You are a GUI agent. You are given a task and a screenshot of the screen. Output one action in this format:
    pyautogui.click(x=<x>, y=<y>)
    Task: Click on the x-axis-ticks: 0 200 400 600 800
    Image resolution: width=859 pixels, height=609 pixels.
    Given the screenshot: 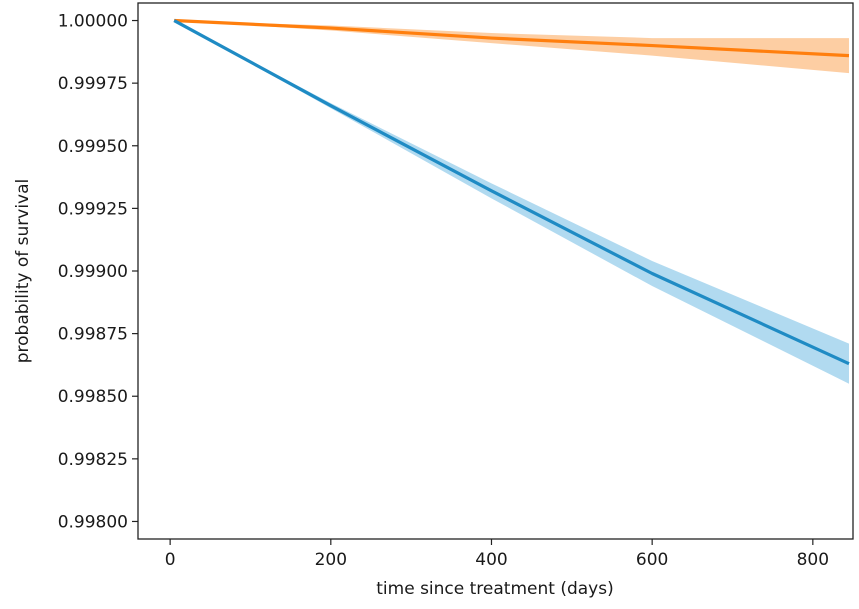 What is the action you would take?
    pyautogui.click(x=497, y=554)
    